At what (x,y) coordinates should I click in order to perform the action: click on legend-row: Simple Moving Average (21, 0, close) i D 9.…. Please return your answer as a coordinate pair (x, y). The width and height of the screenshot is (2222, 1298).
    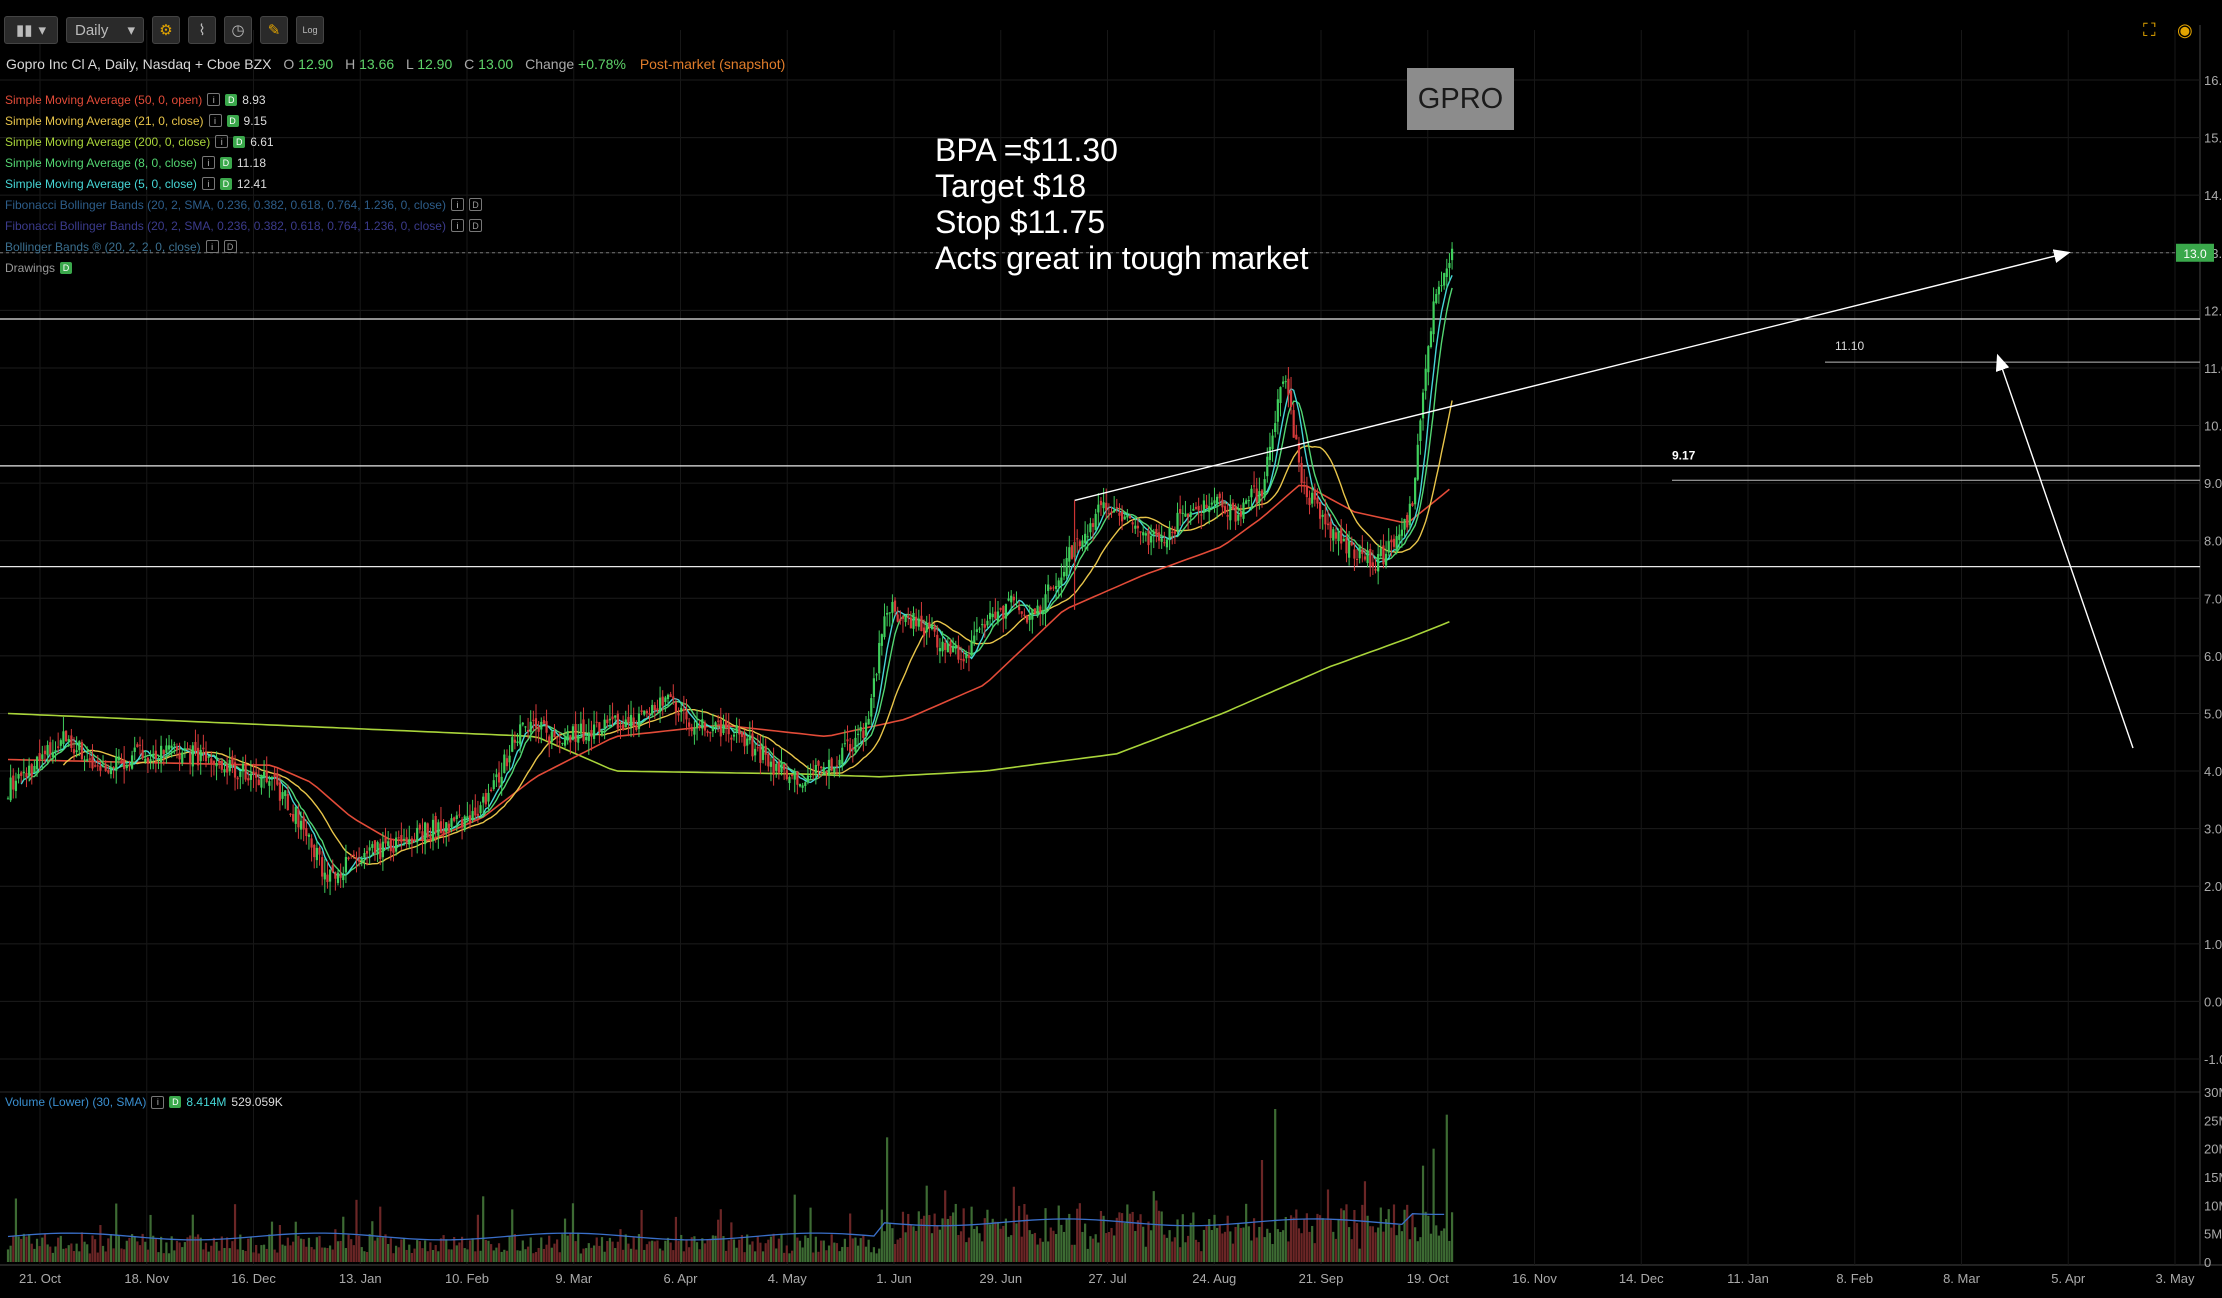
    Looking at the image, I should click on (243, 120).